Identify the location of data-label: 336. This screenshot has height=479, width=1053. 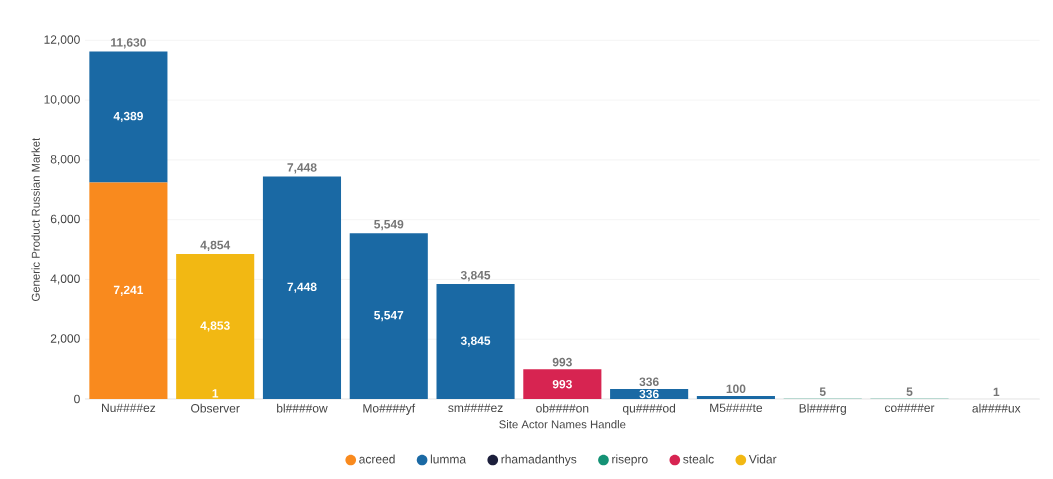
(649, 394).